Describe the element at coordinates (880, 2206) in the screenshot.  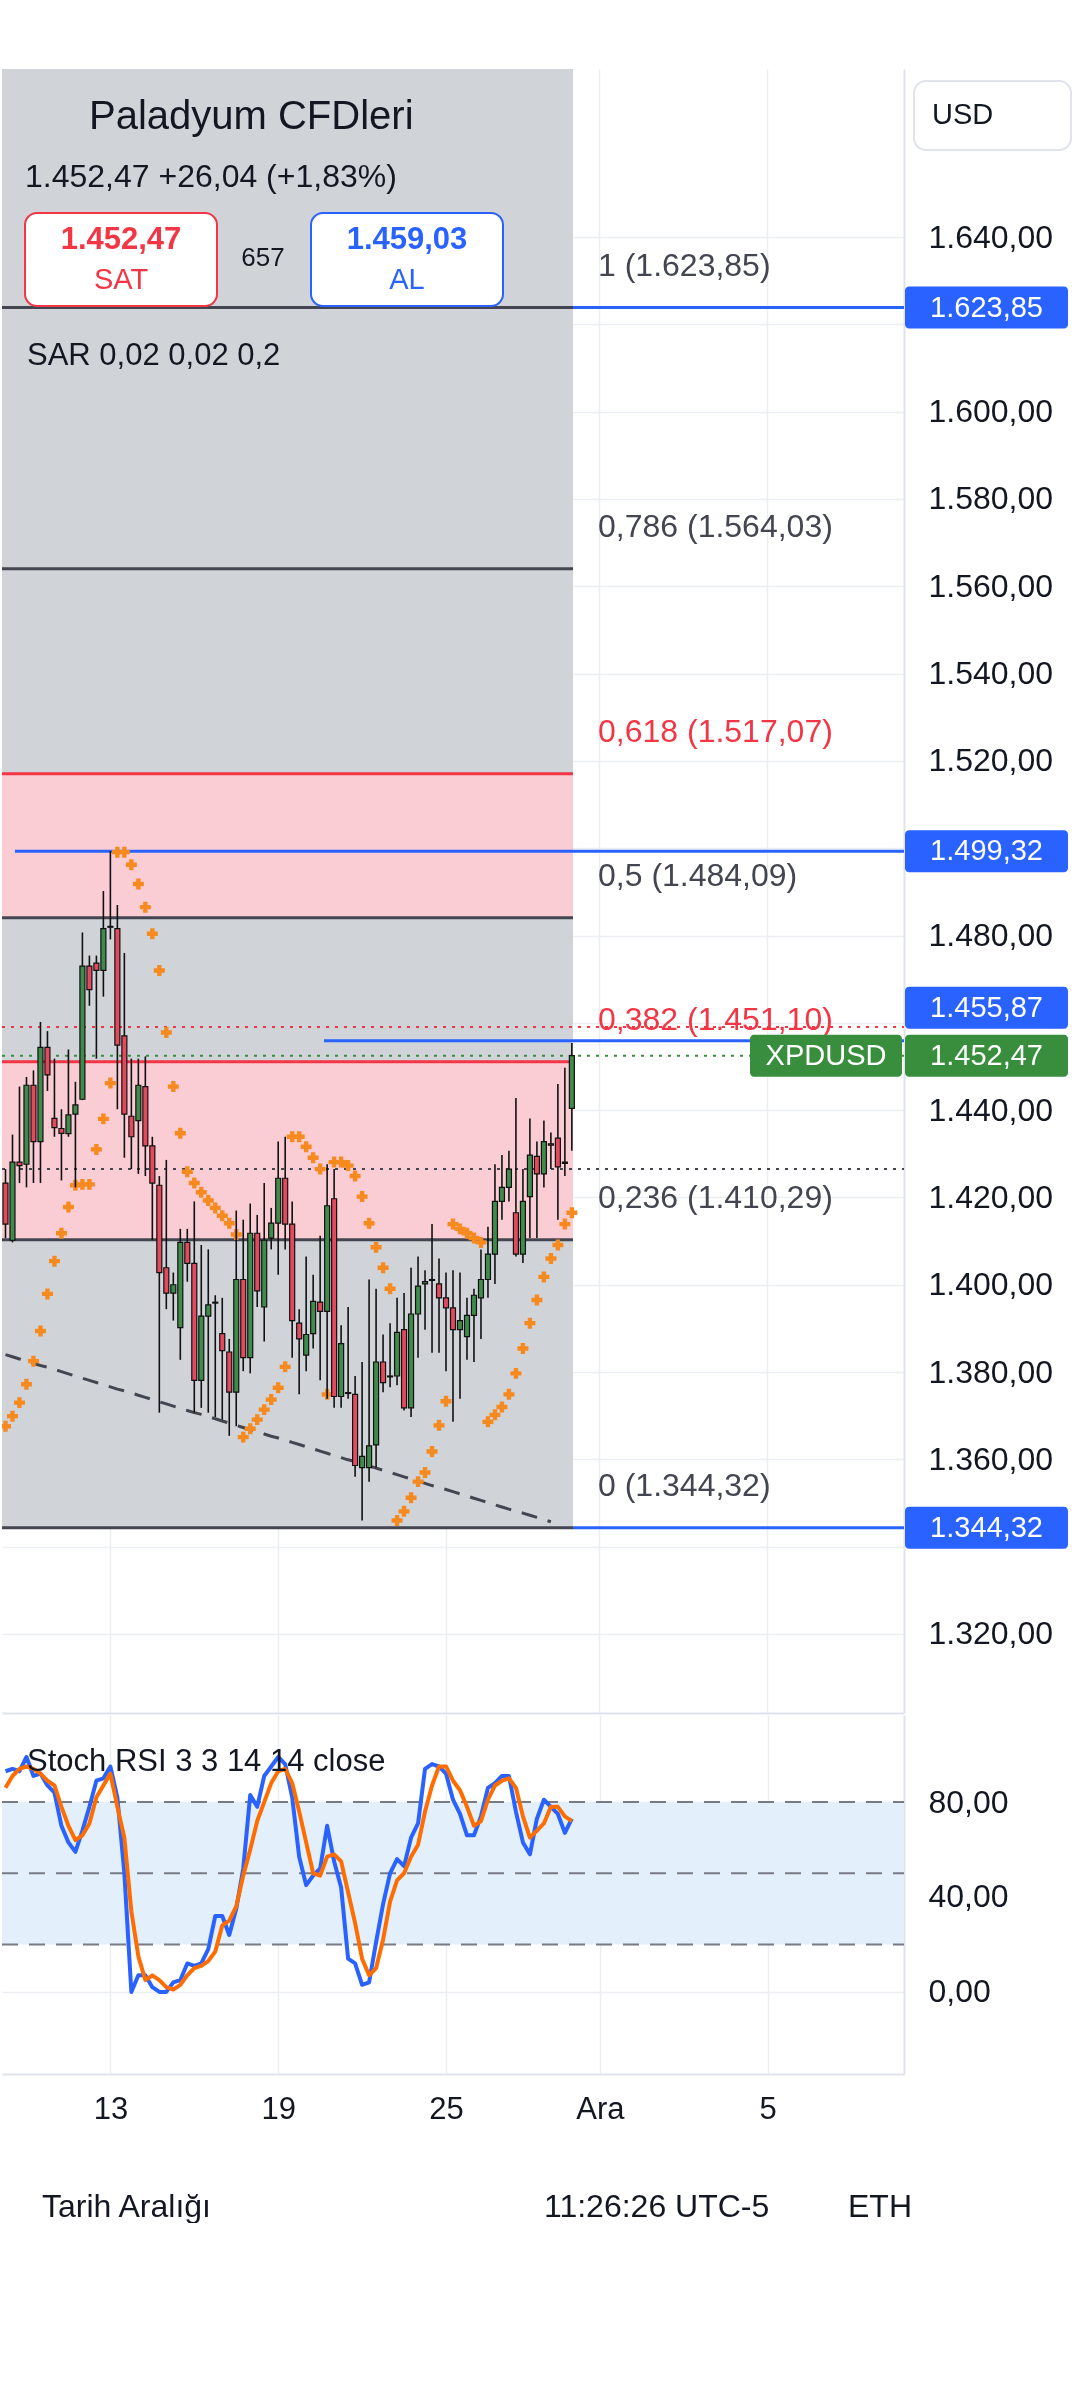
I see `text: ETH` at that location.